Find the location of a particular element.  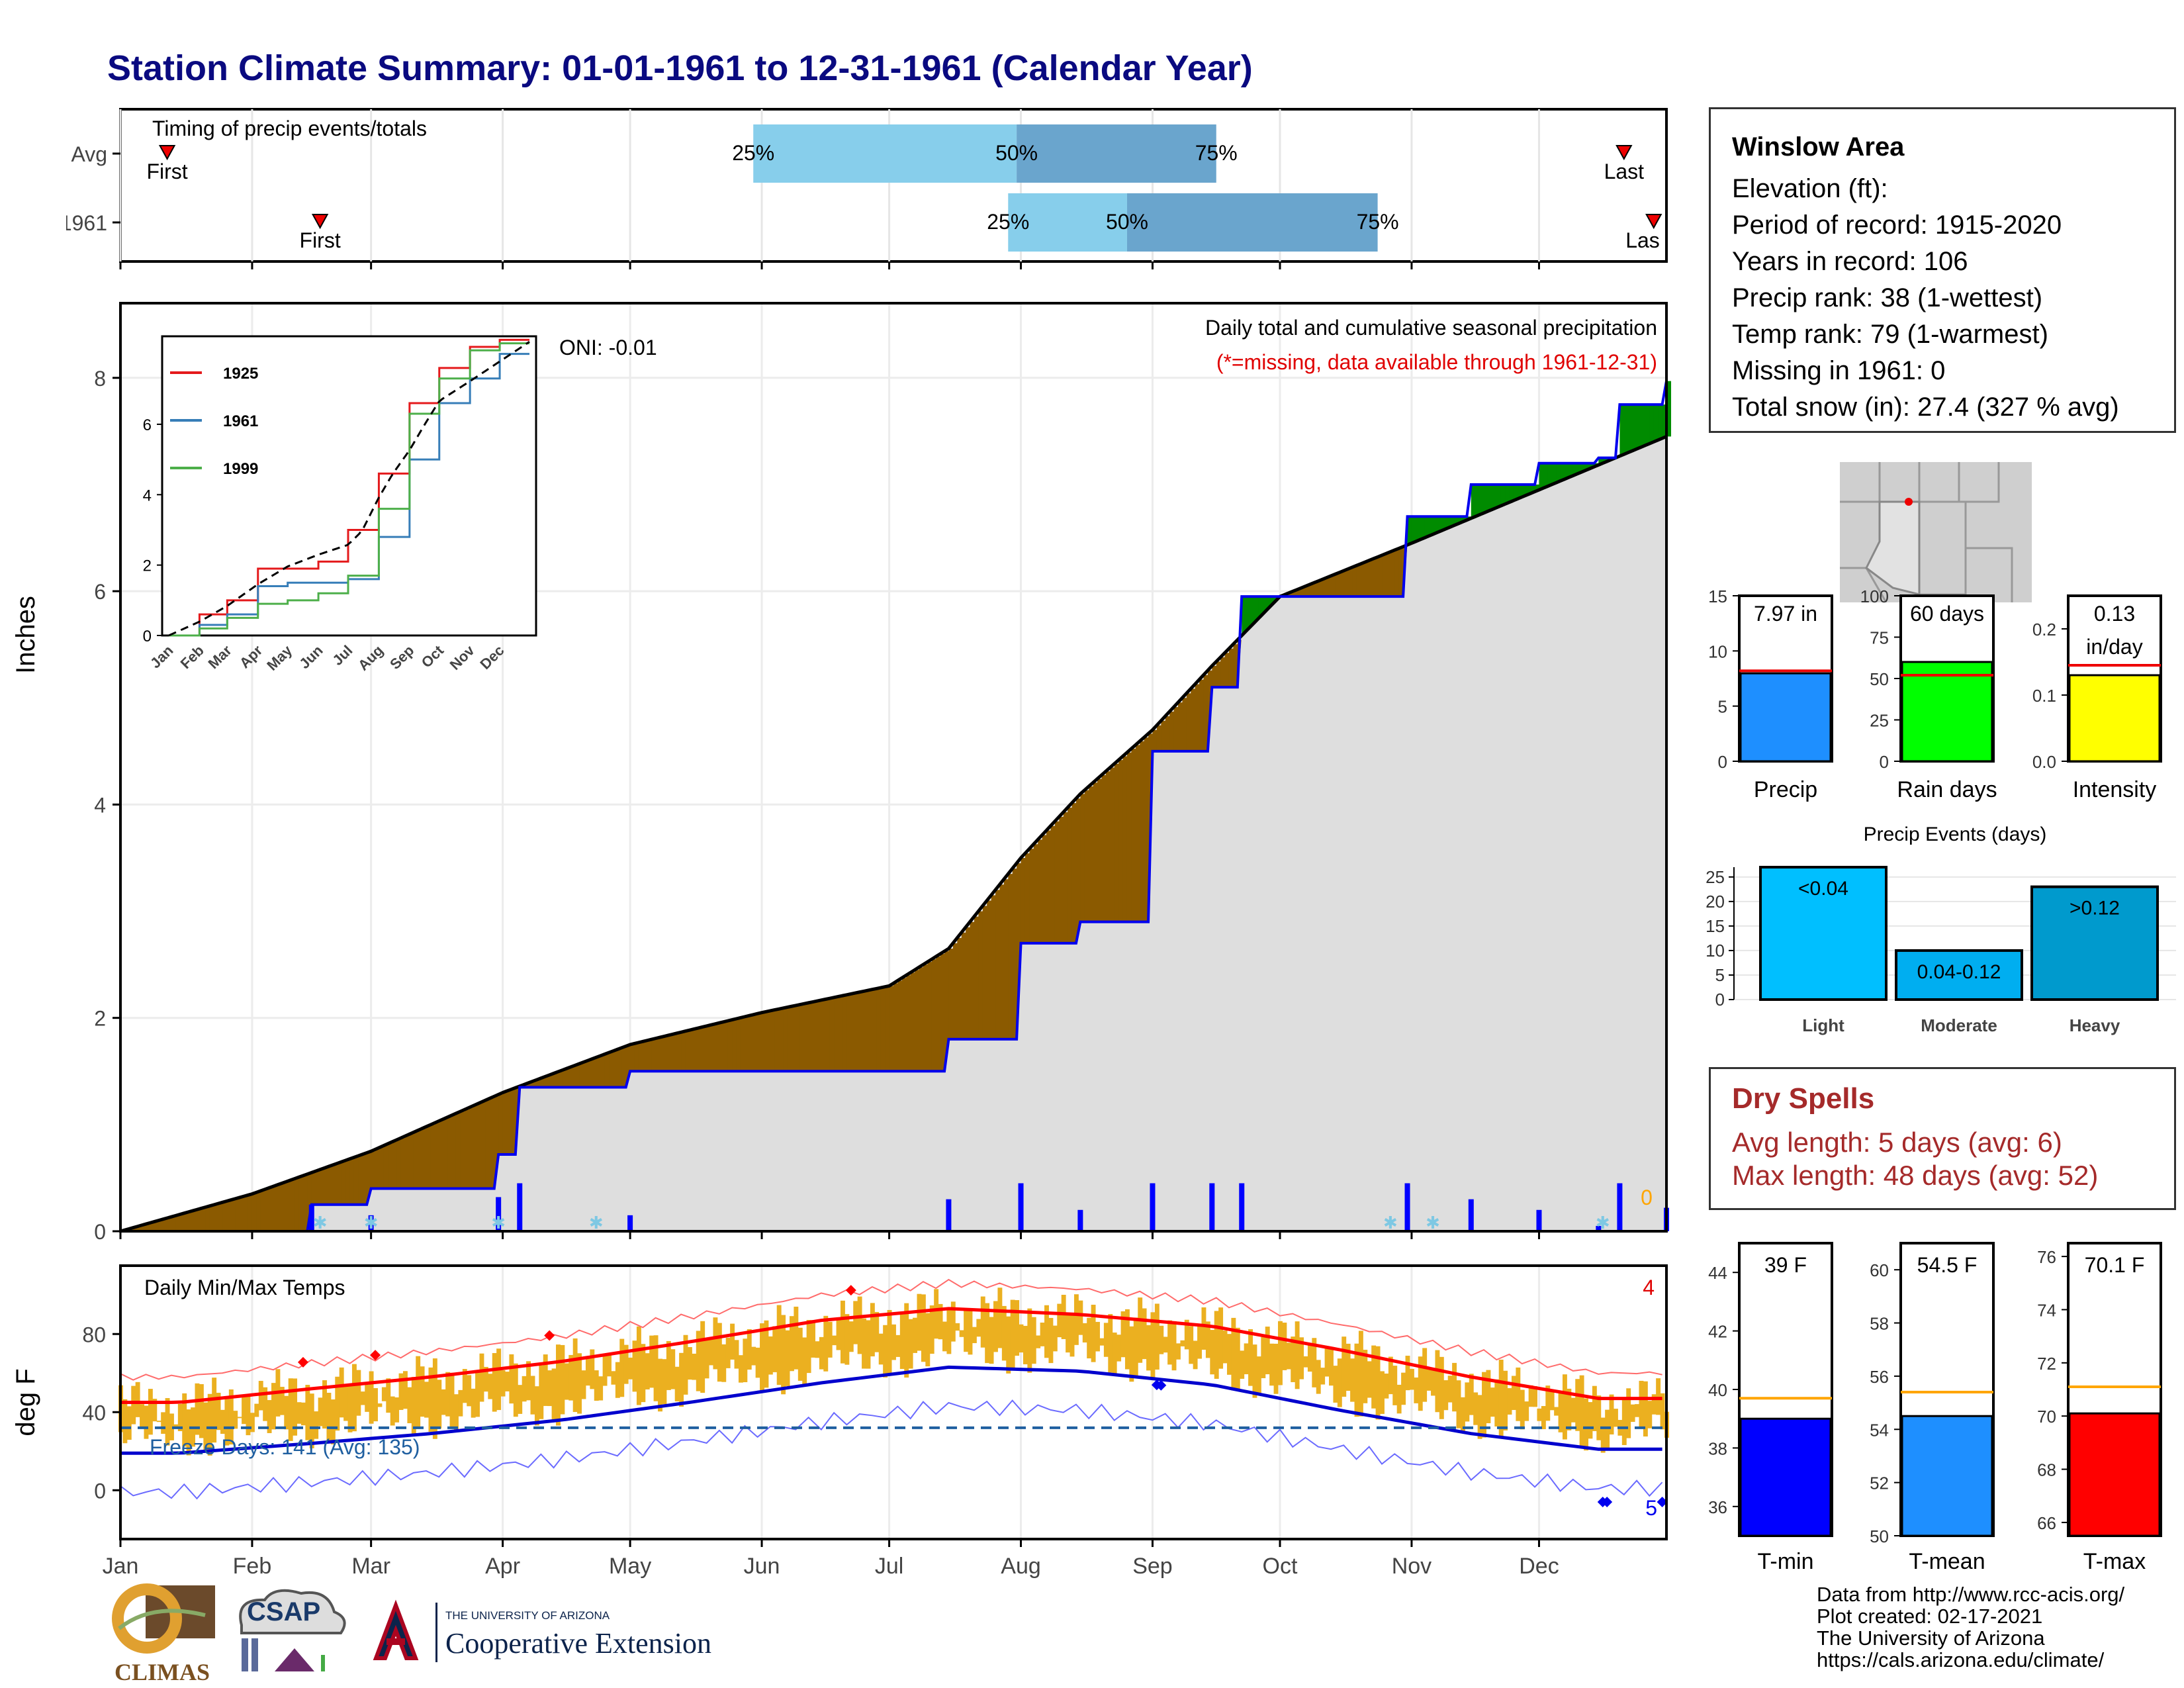

snow-marker: ✱ is located at coordinates (320, 1223).